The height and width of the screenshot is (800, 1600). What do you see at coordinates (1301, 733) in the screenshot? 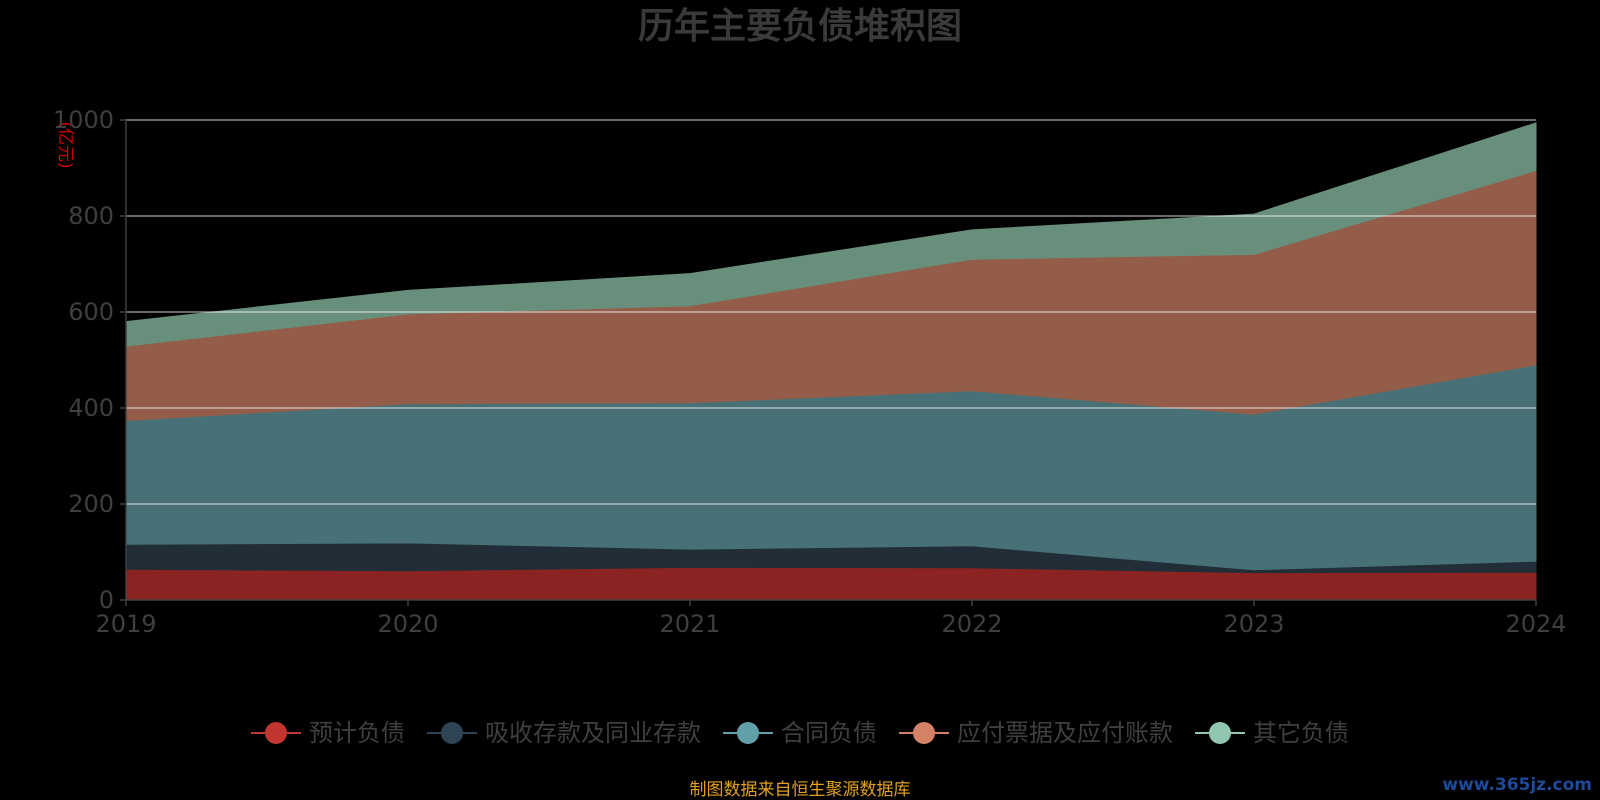
I see `legend-label: 其它负债` at bounding box center [1301, 733].